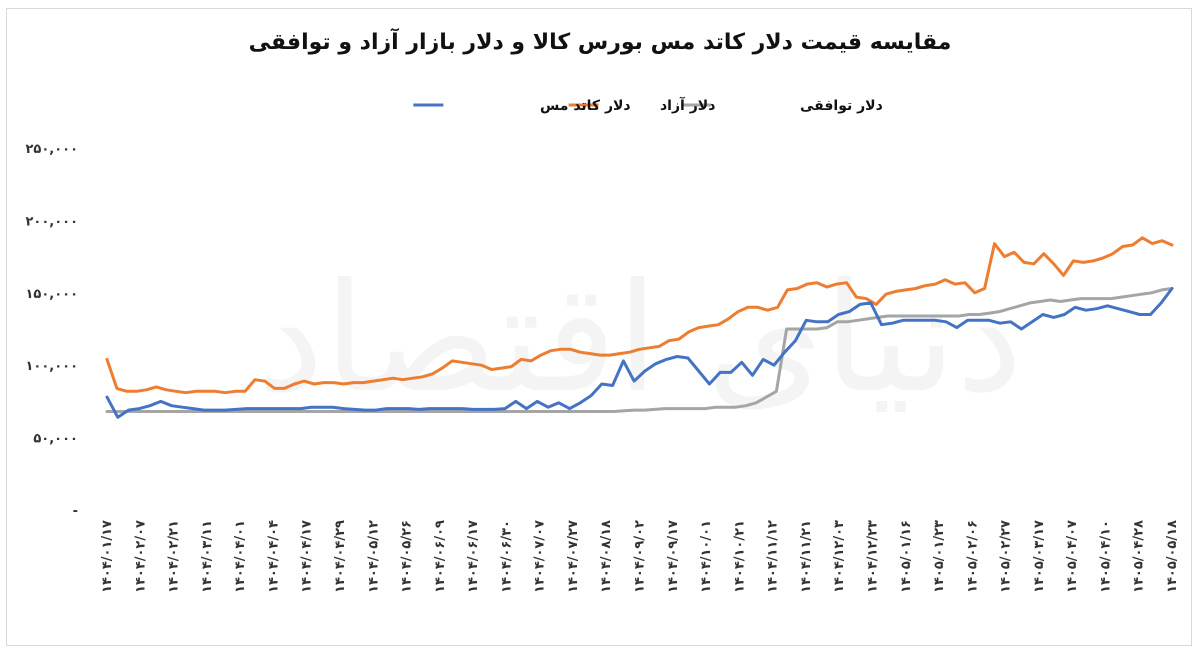  What do you see at coordinates (739, 556) in the screenshot?
I see `x-tick-label: ۱۴۰۴/۱۰/۲۱` at bounding box center [739, 556].